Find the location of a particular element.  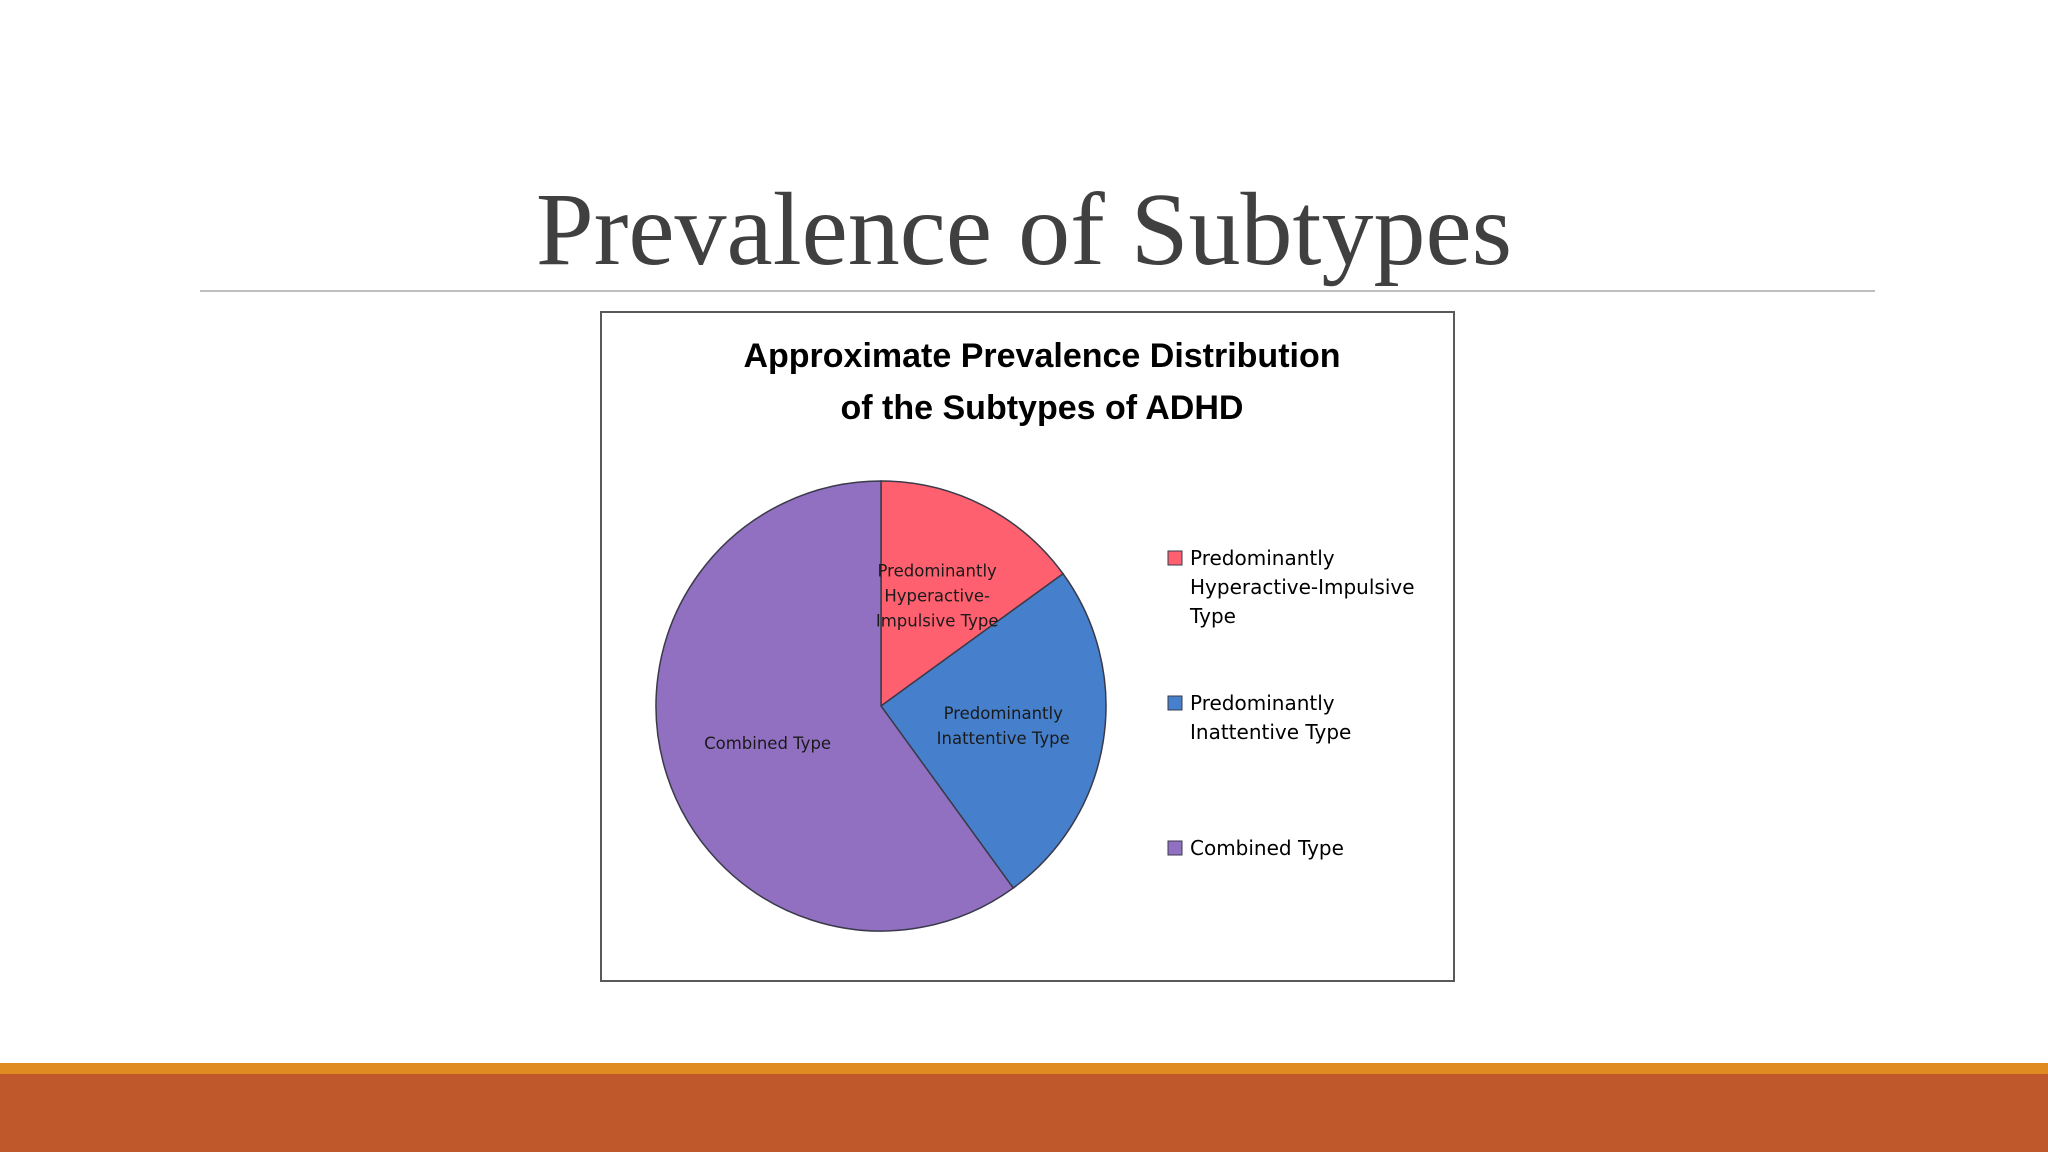

footer-bar is located at coordinates (1024, 1113).